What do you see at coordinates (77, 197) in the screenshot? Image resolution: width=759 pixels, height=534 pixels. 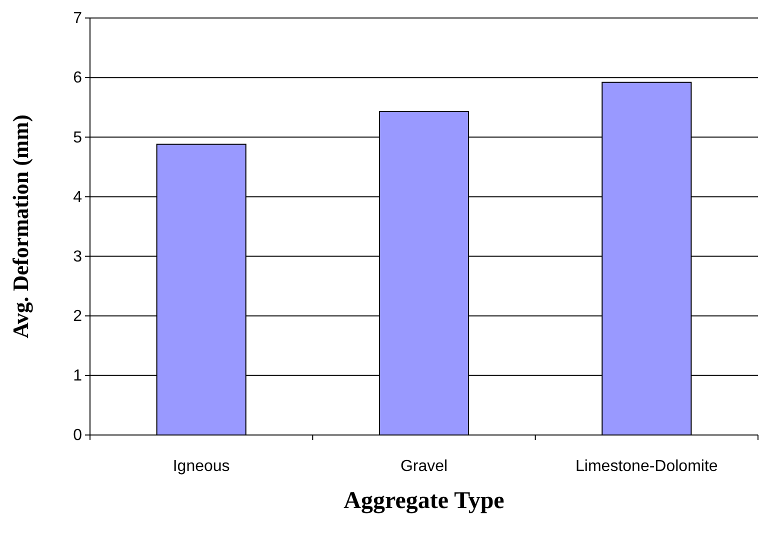 I see `y-tick-label: 4` at bounding box center [77, 197].